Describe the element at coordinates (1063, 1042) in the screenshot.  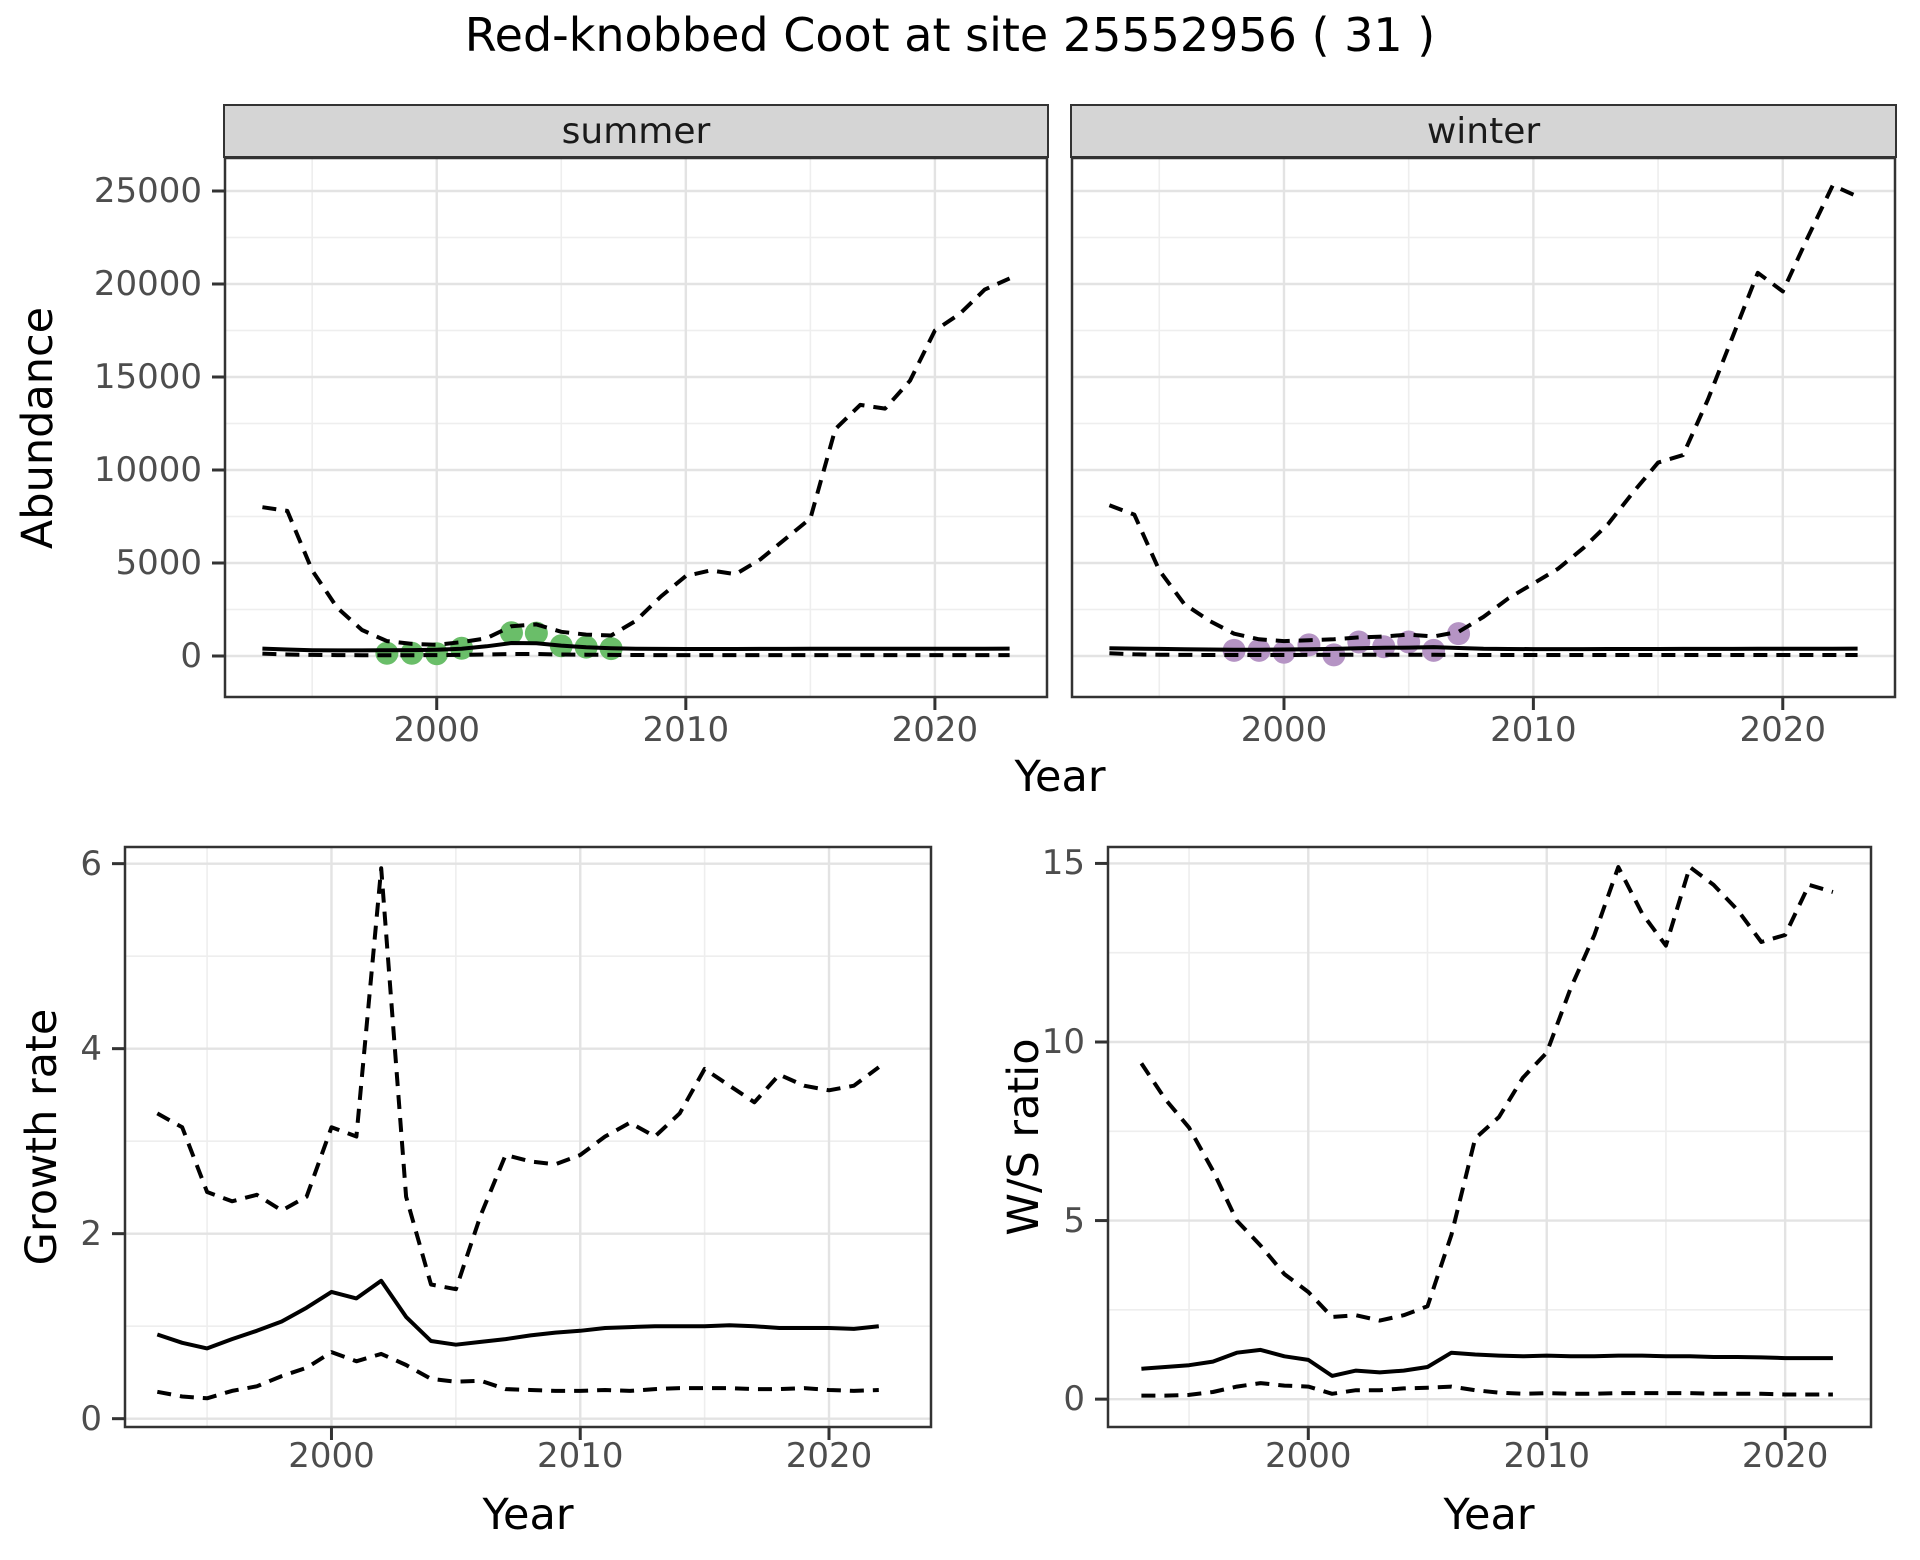
I see `y-tick-label: 10` at that location.